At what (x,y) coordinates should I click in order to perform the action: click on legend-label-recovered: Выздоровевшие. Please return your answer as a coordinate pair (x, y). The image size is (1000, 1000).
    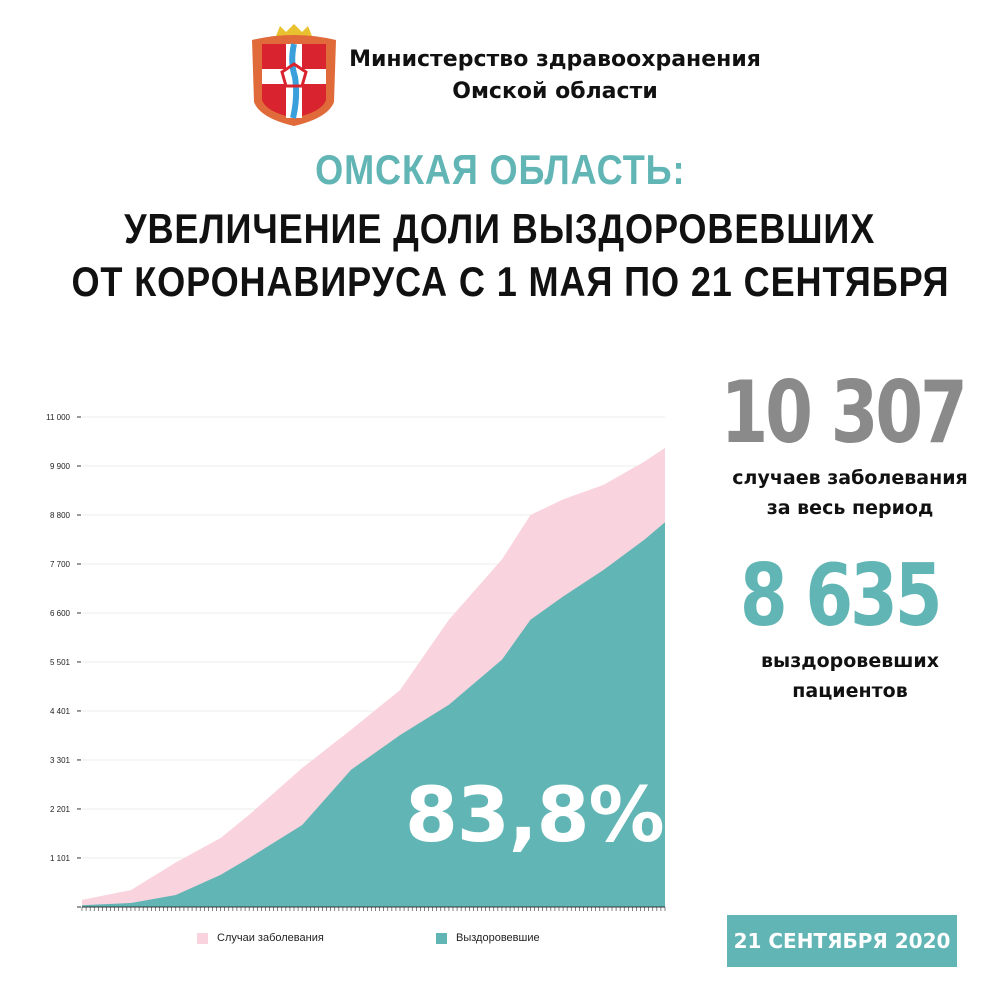
    Looking at the image, I should click on (498, 938).